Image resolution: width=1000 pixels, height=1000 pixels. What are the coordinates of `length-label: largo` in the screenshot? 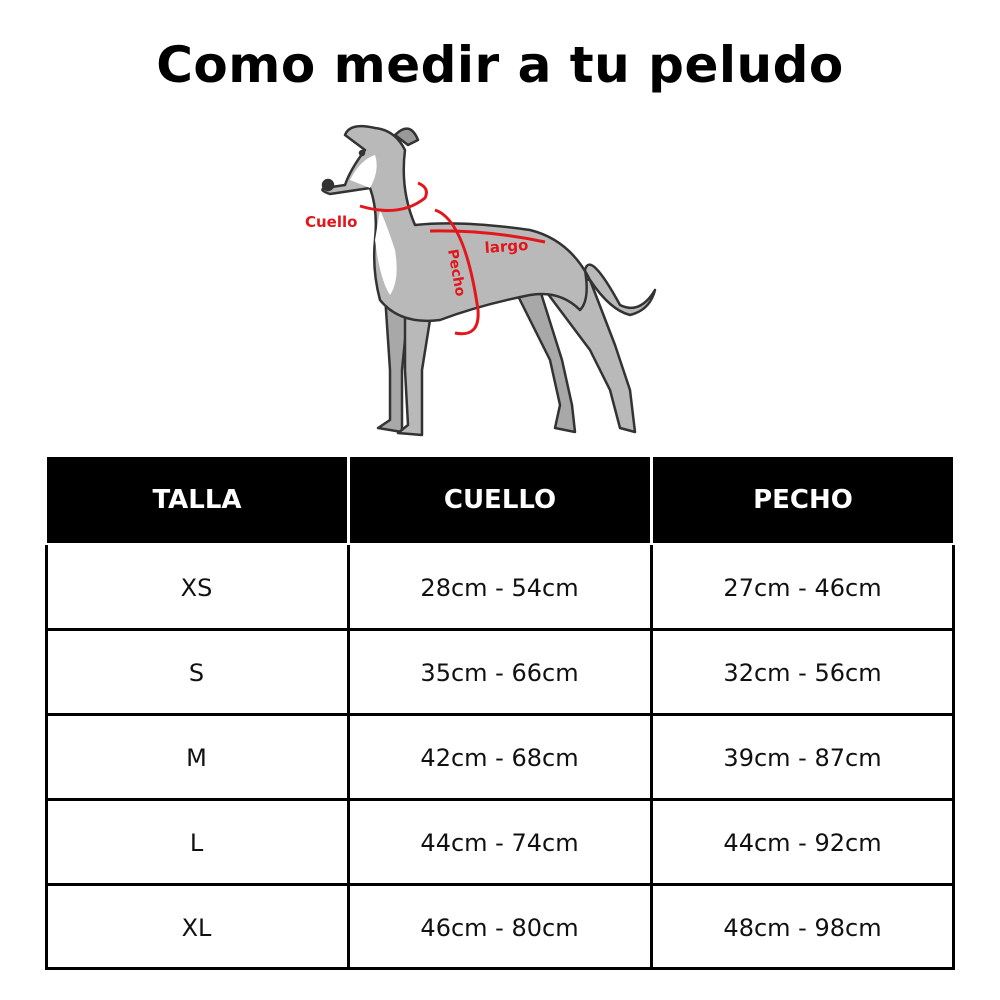 It's located at (506, 246).